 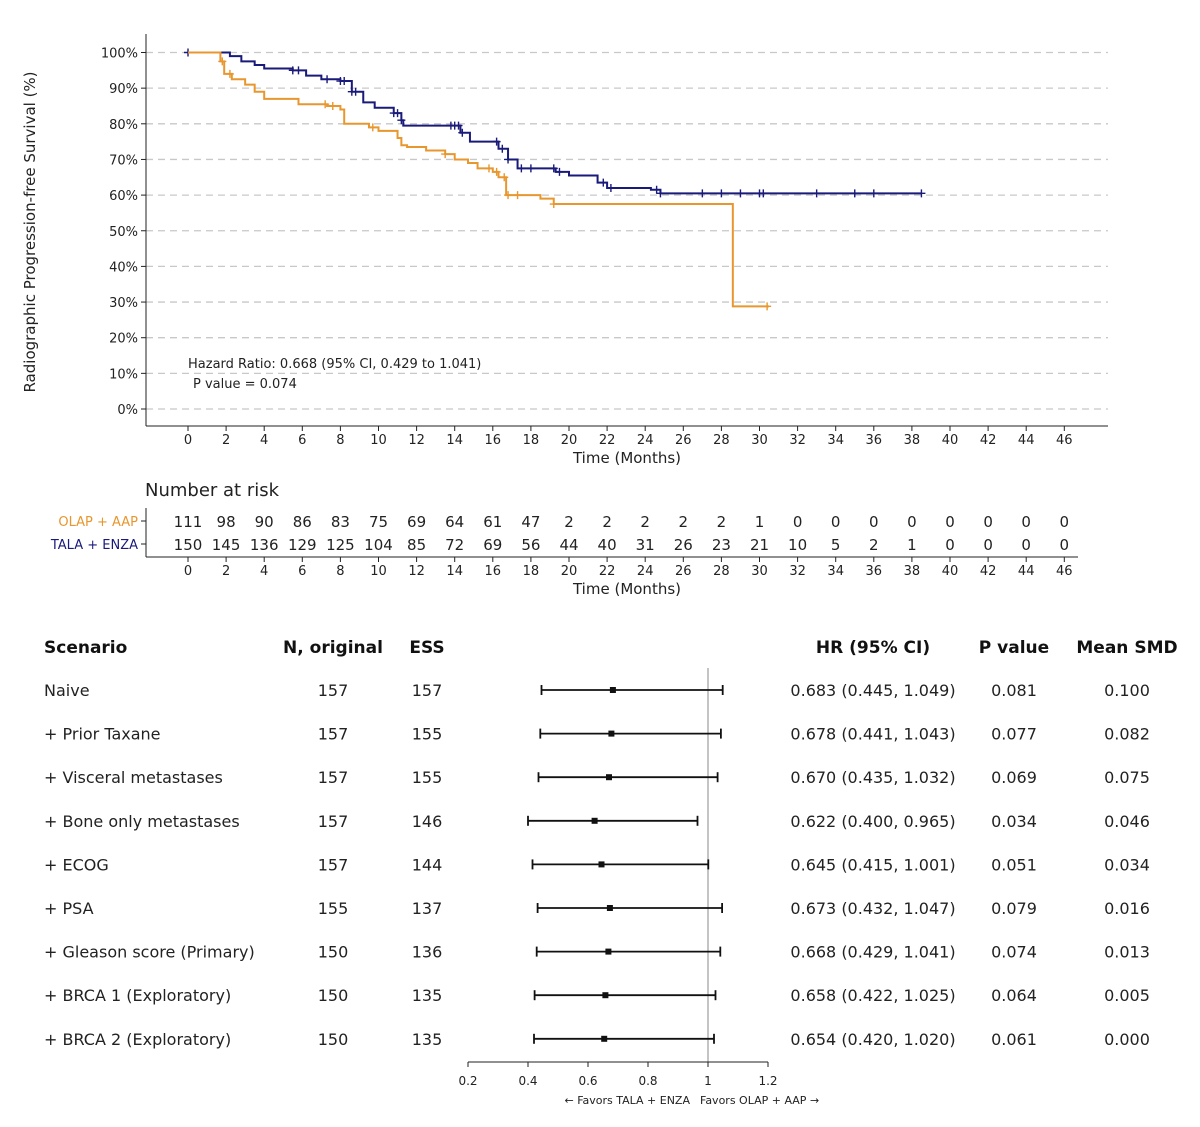 What do you see at coordinates (1014, 1039) in the screenshot?
I see `row-p-value: 0.061` at bounding box center [1014, 1039].